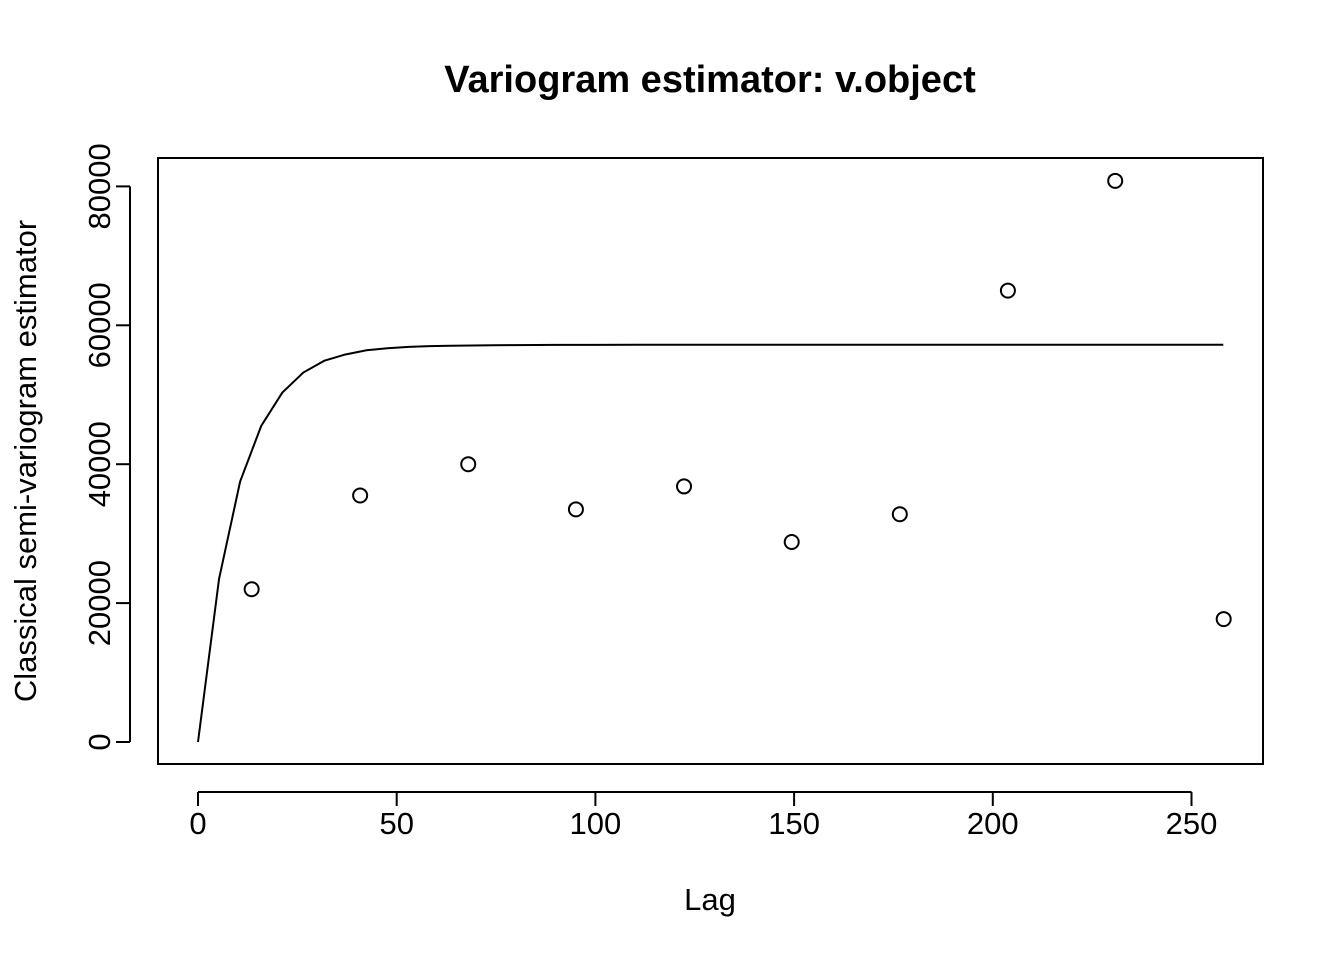 The width and height of the screenshot is (1344, 960). What do you see at coordinates (99, 603) in the screenshot?
I see `y-tick-label: 20000` at bounding box center [99, 603].